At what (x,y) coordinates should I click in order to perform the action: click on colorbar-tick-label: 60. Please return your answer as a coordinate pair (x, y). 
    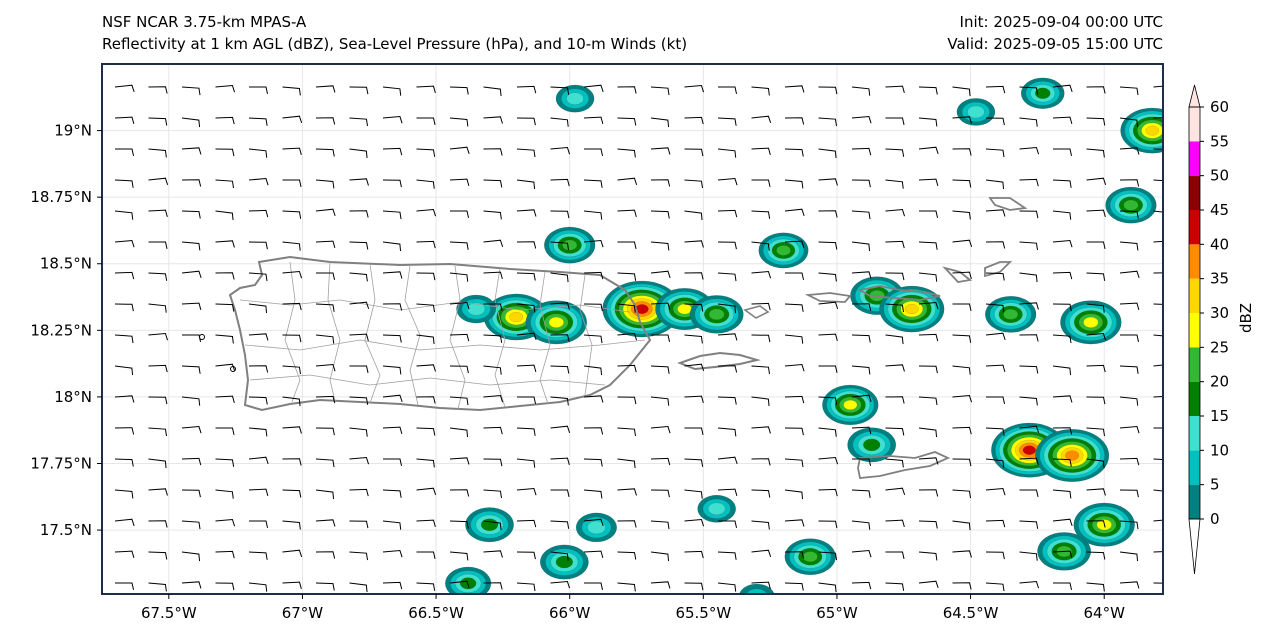
    Looking at the image, I should click on (1219, 107).